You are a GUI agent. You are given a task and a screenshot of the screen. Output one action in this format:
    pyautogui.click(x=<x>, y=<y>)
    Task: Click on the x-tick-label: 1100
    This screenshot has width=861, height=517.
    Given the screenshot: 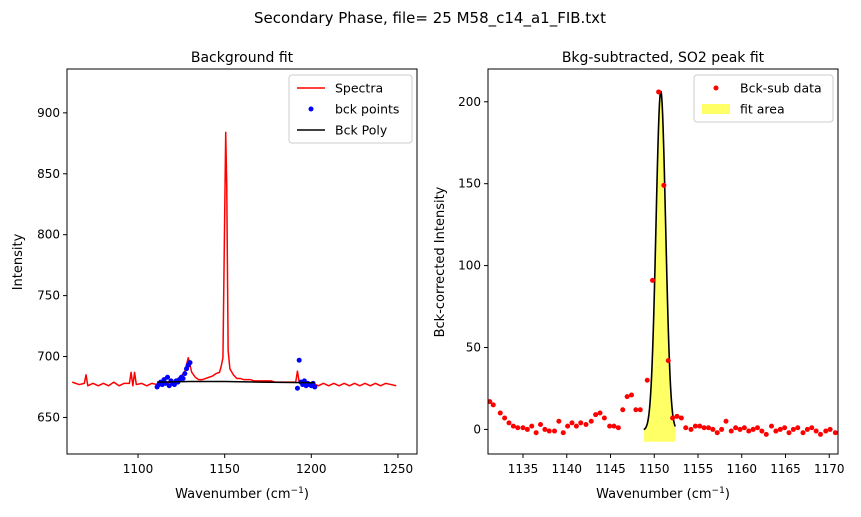 What is the action you would take?
    pyautogui.click(x=138, y=469)
    